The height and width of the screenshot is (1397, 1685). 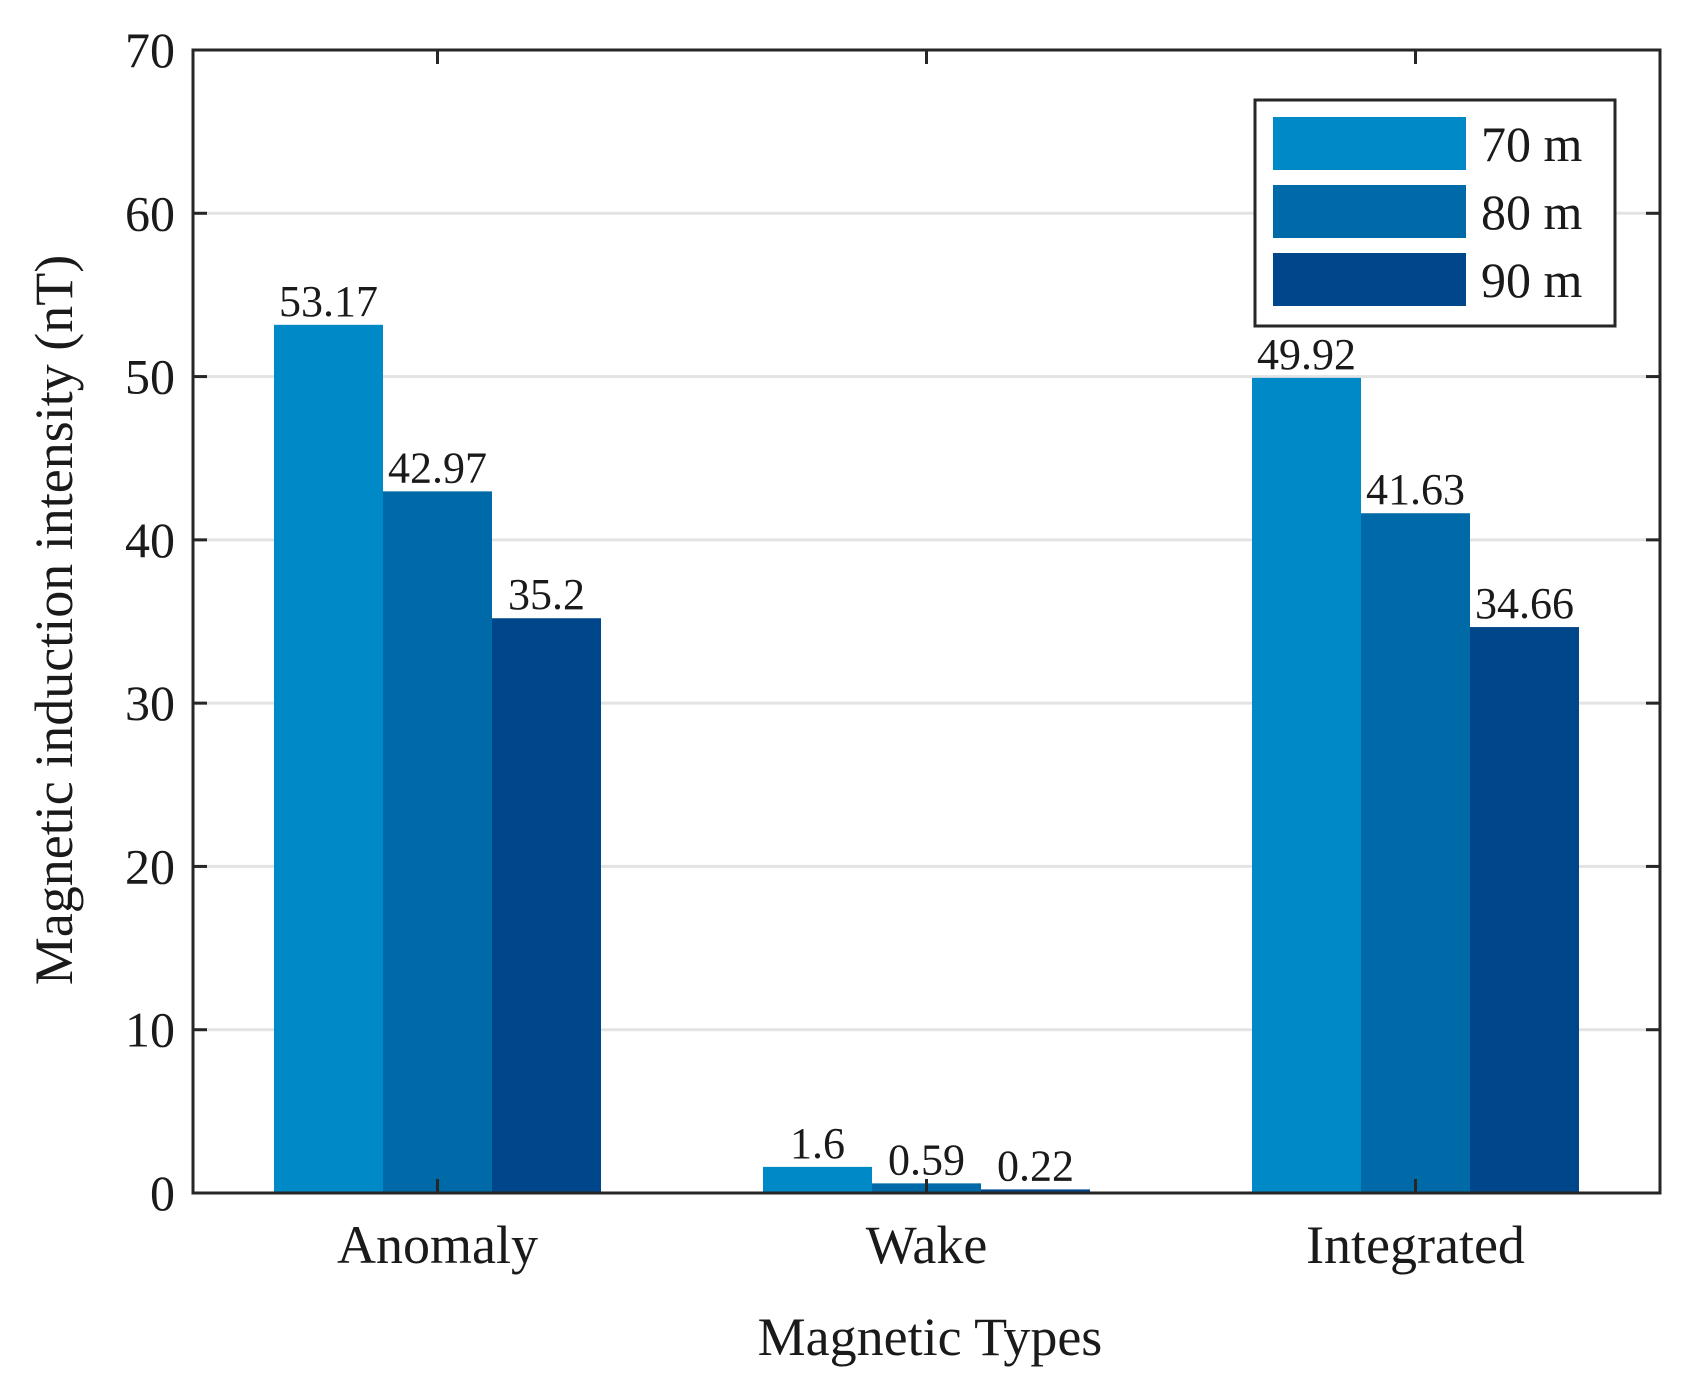 I want to click on y-tick-label-50: 50, so click(x=150, y=377).